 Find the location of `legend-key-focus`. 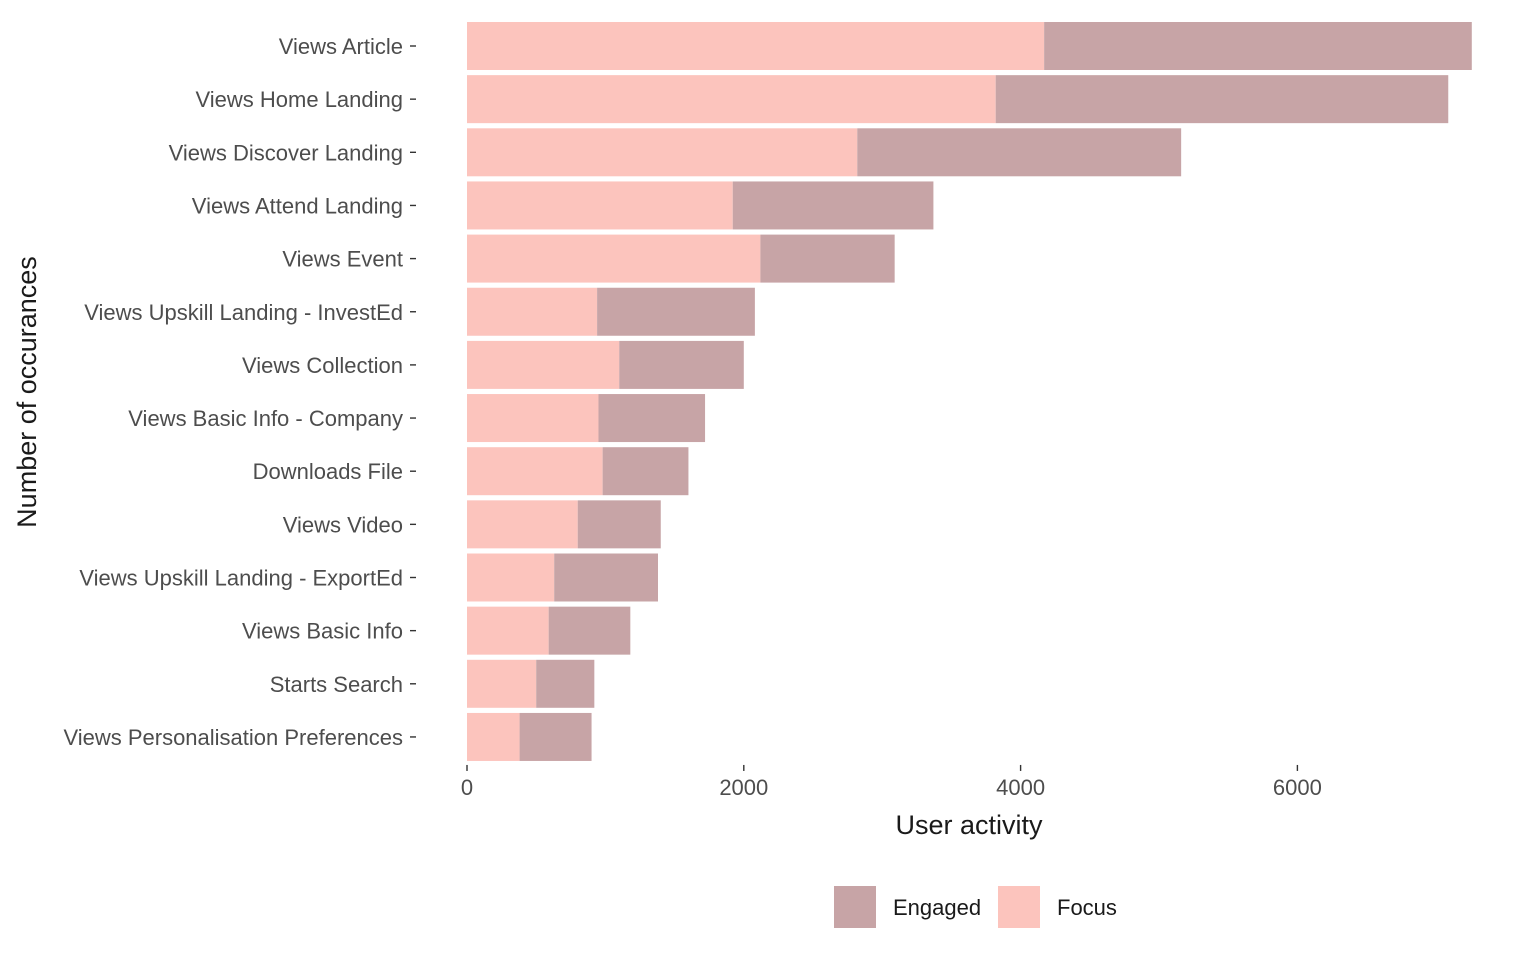

legend-key-focus is located at coordinates (1019, 907).